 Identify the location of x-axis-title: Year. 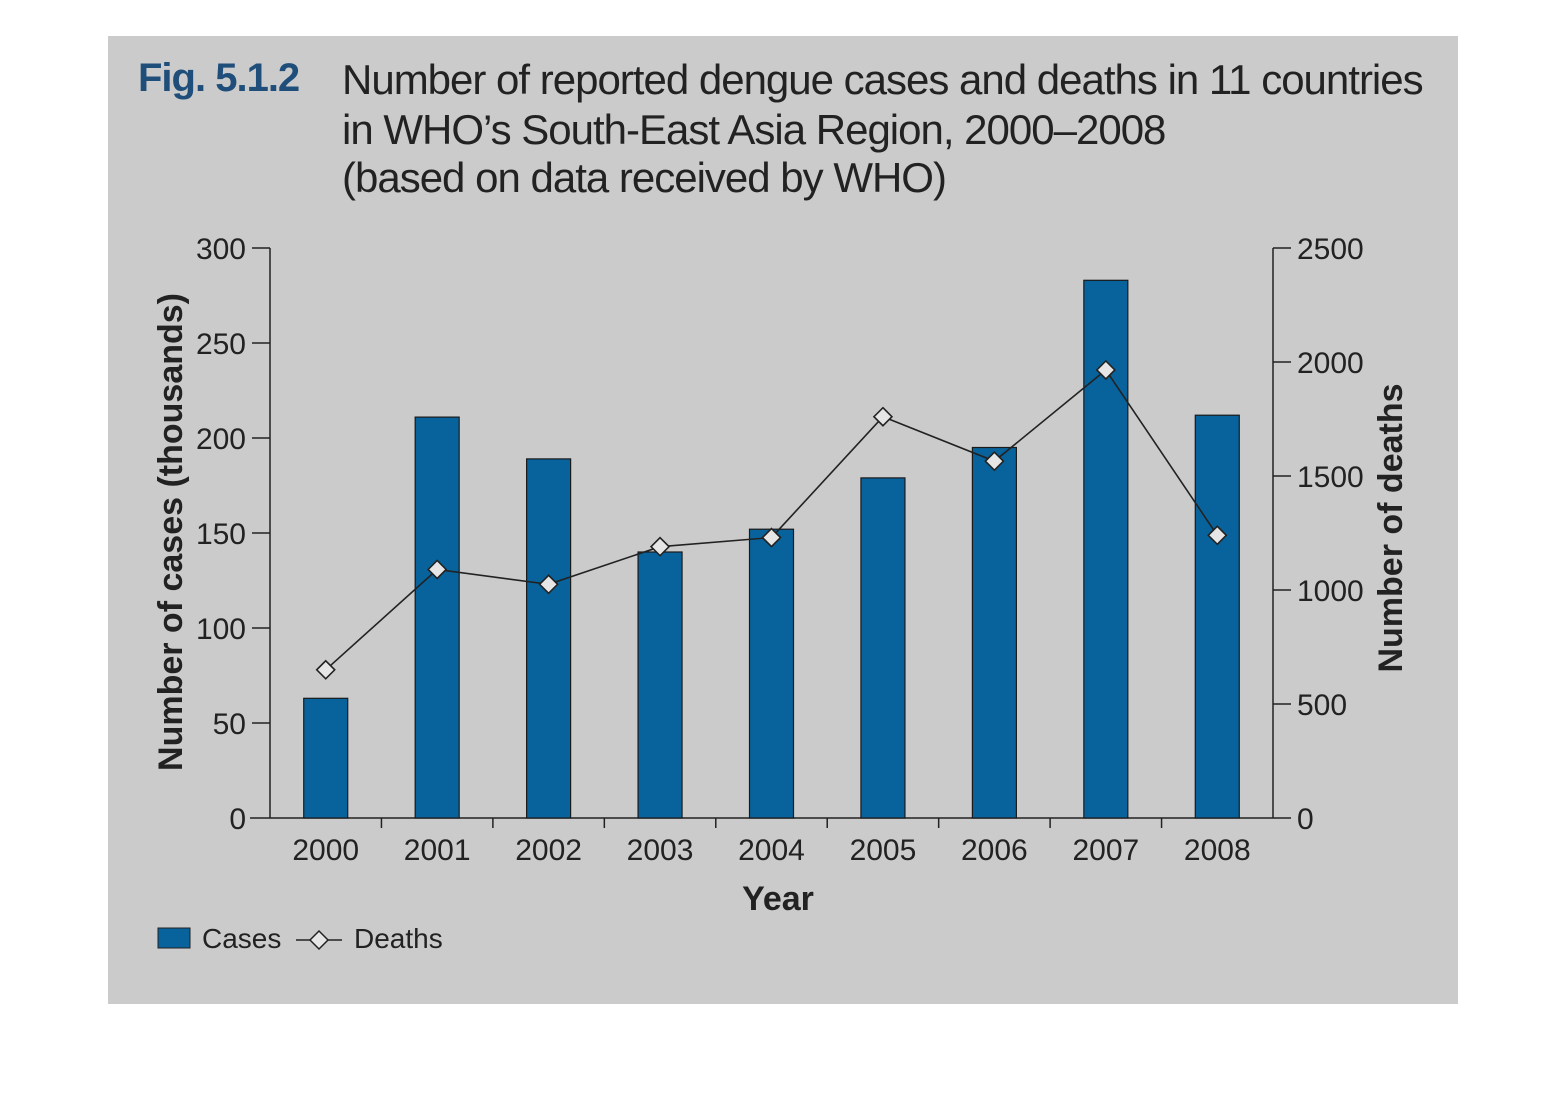
(778, 899).